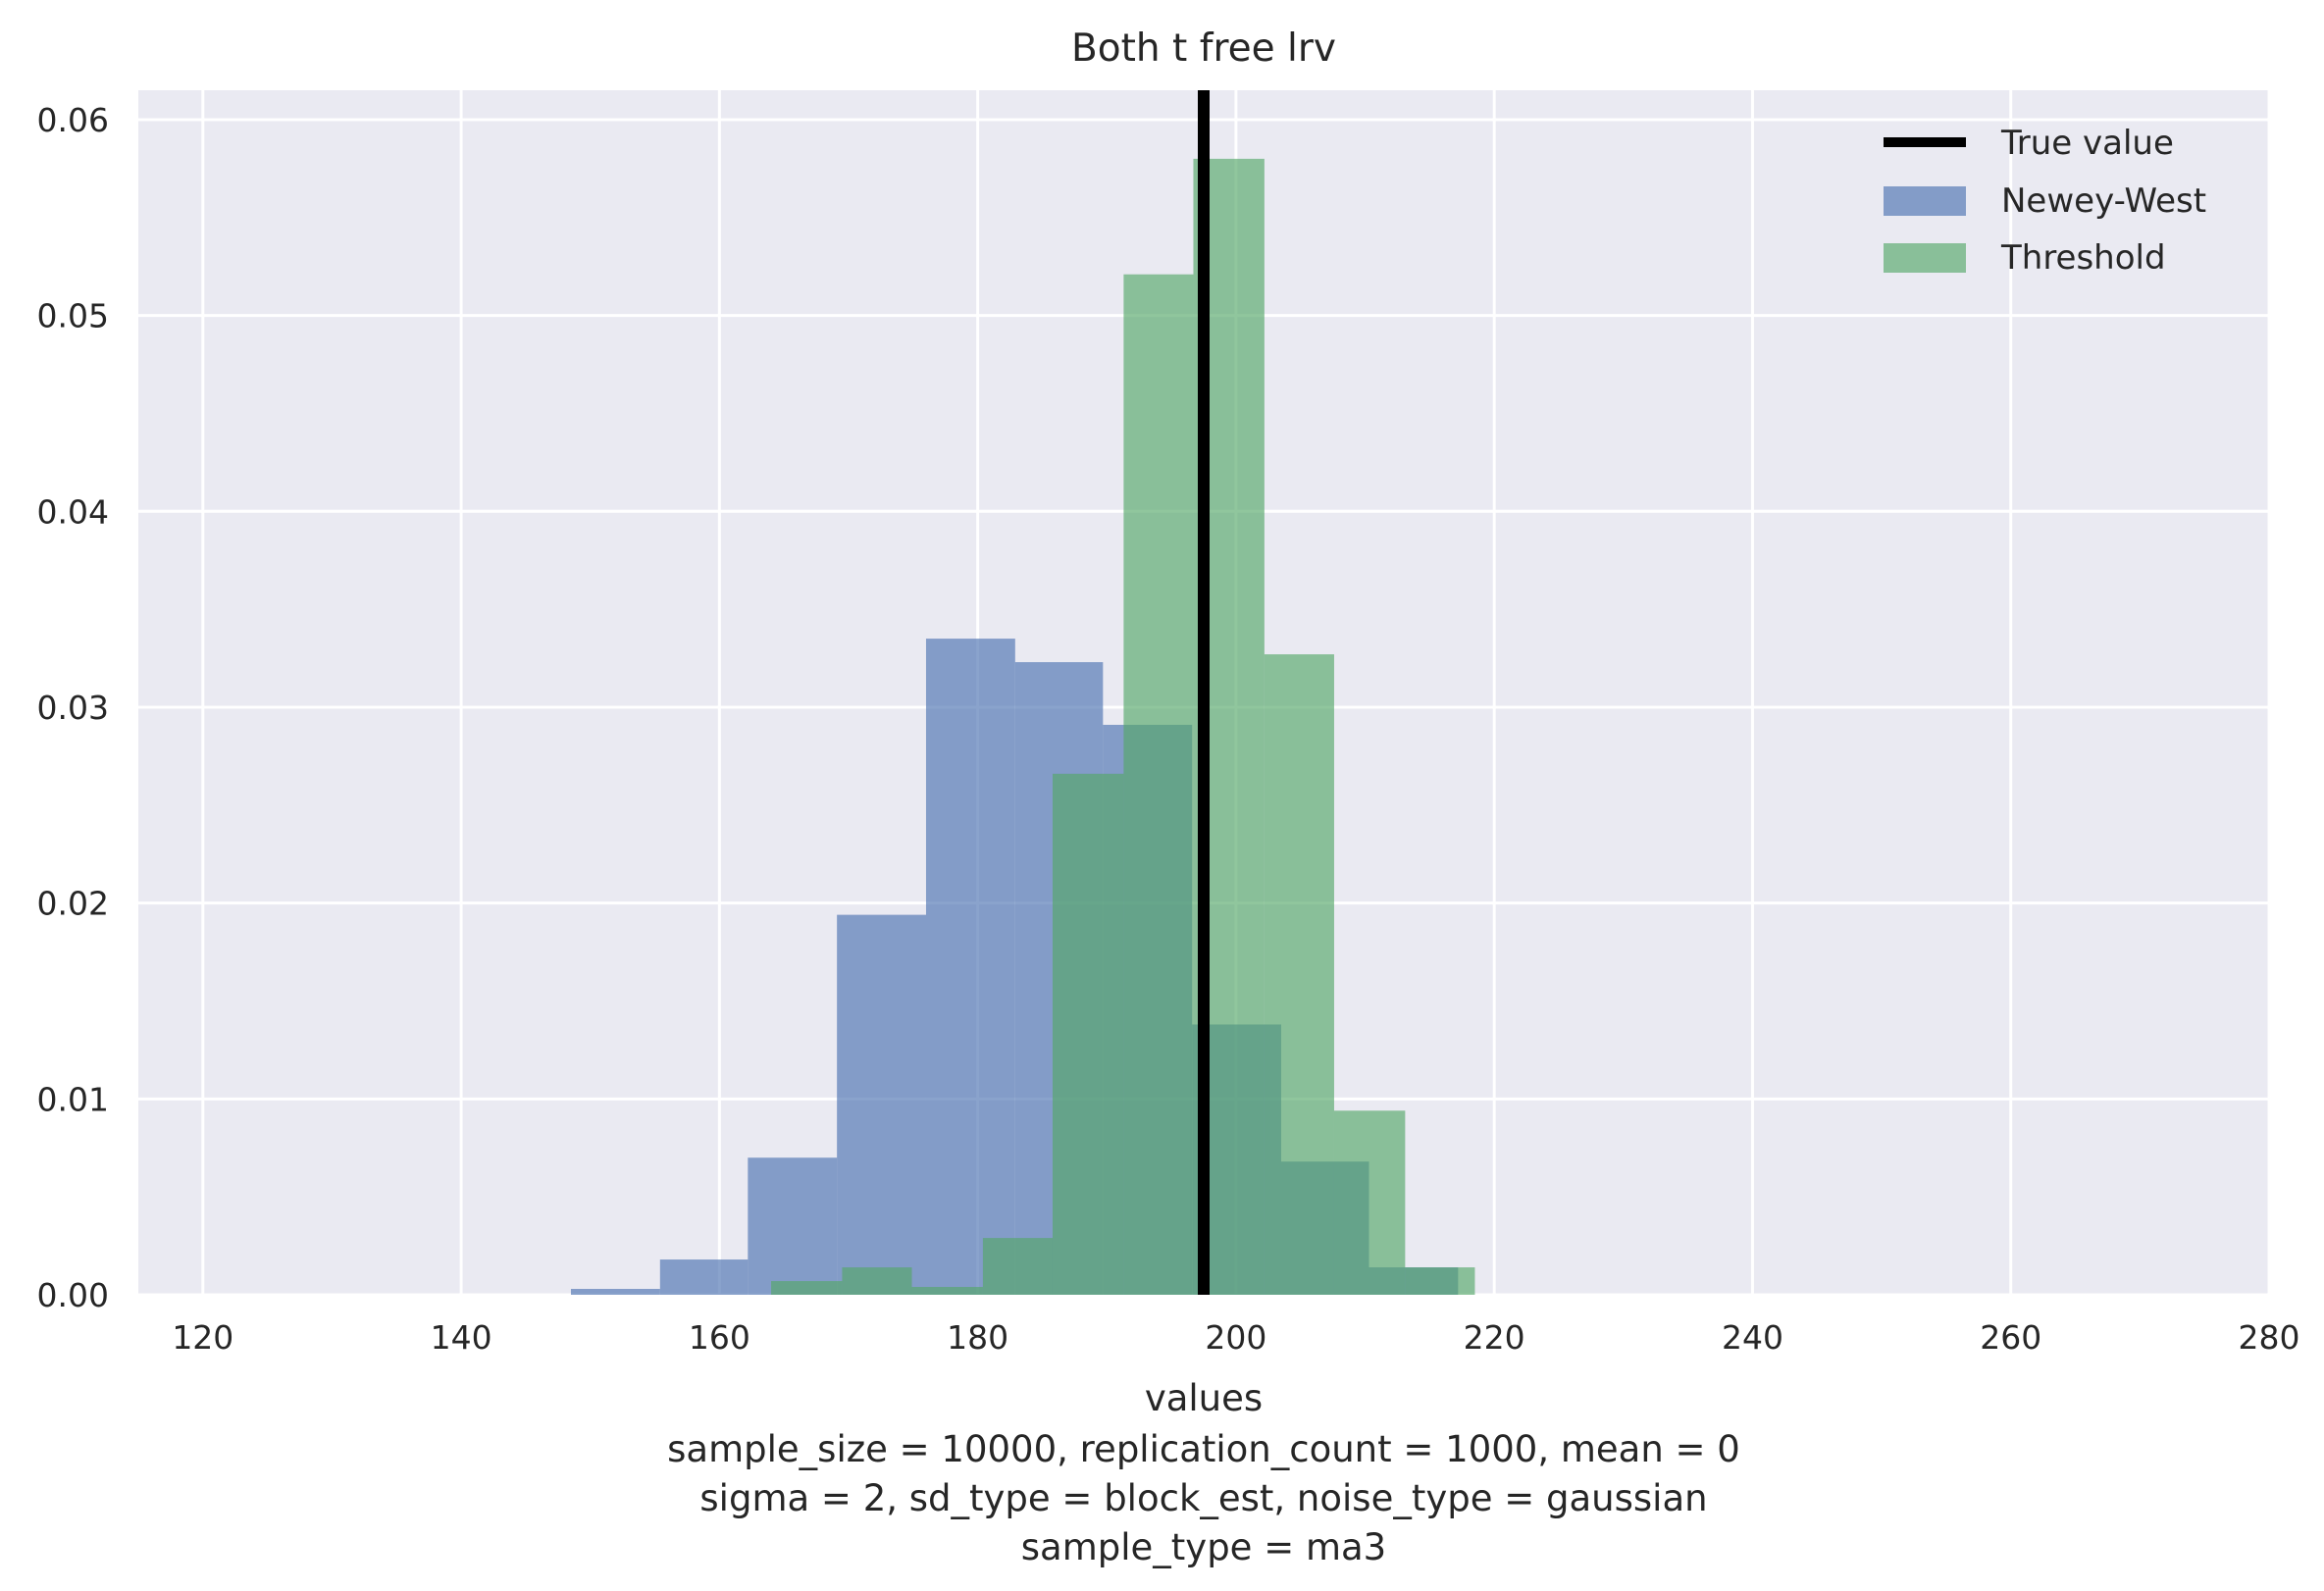 The width and height of the screenshot is (2324, 1591). What do you see at coordinates (1752, 1337) in the screenshot?
I see `x-tick-label: 240` at bounding box center [1752, 1337].